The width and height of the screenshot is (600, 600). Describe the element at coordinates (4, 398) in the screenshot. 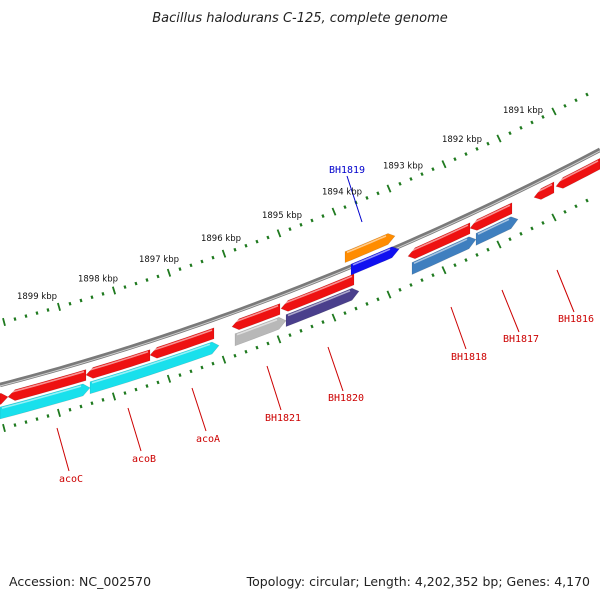

I see `gene-arrow` at that location.